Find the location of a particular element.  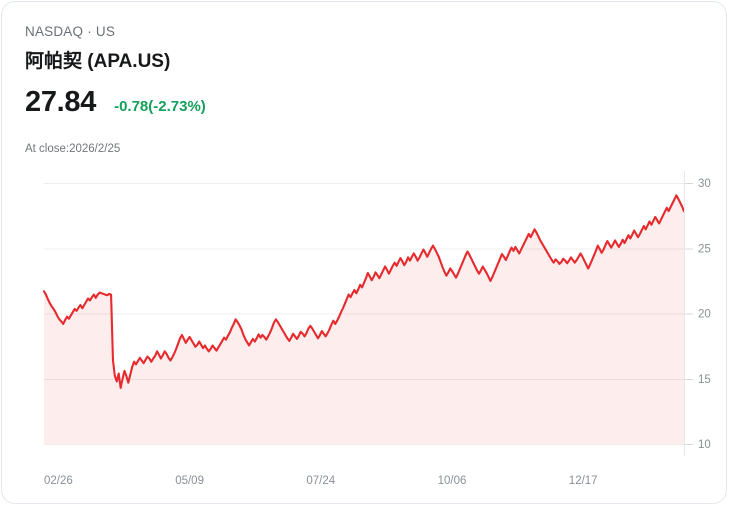

price-change: -0.78(-2.73%) is located at coordinates (160, 106).